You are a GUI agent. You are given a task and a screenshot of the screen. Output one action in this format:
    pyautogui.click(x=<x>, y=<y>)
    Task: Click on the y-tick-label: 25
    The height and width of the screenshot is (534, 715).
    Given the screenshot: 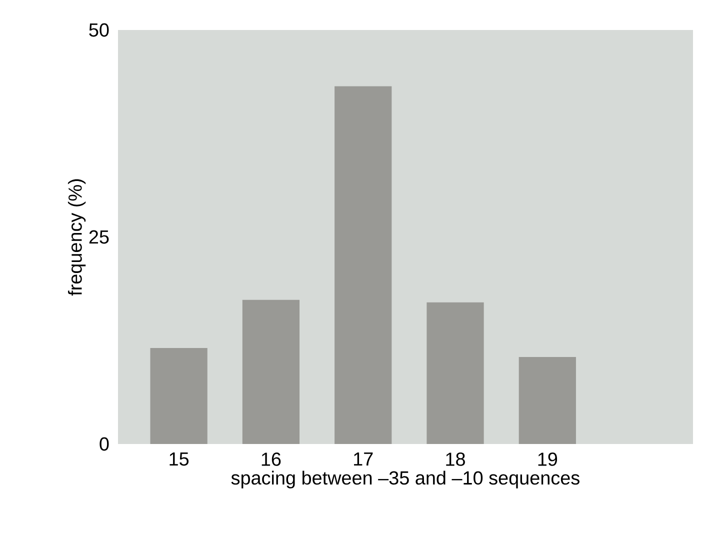 What is the action you would take?
    pyautogui.click(x=99, y=237)
    